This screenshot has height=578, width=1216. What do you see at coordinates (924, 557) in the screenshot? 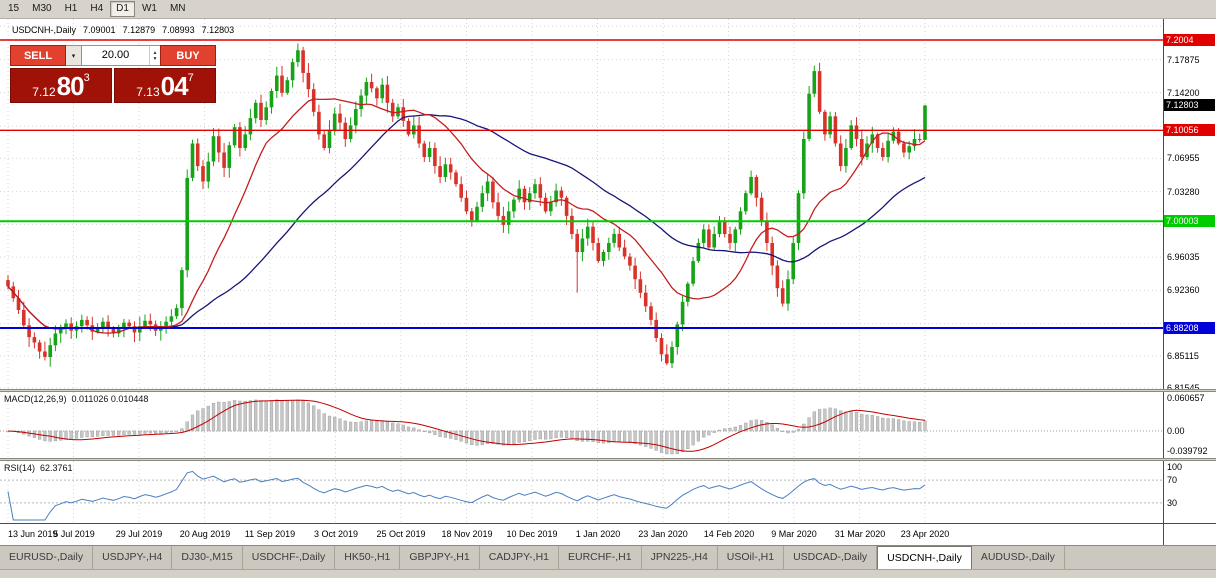
I see `chart-tab: USDCNH-,Daily` at bounding box center [924, 557].